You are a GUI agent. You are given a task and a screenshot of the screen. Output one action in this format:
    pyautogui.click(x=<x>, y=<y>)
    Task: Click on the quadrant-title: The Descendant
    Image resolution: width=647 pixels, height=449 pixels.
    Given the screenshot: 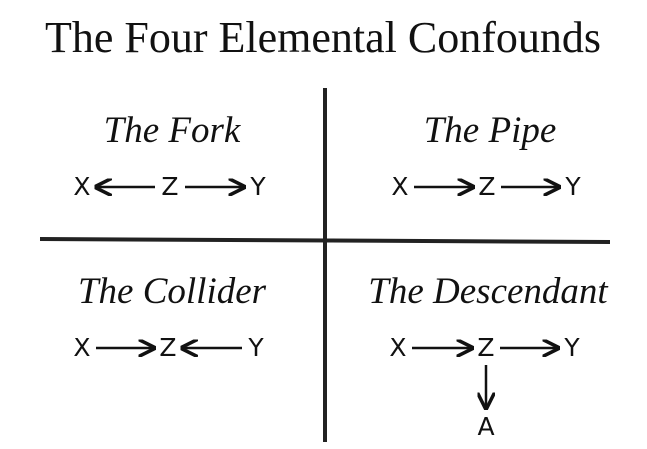 What is the action you would take?
    pyautogui.click(x=488, y=291)
    